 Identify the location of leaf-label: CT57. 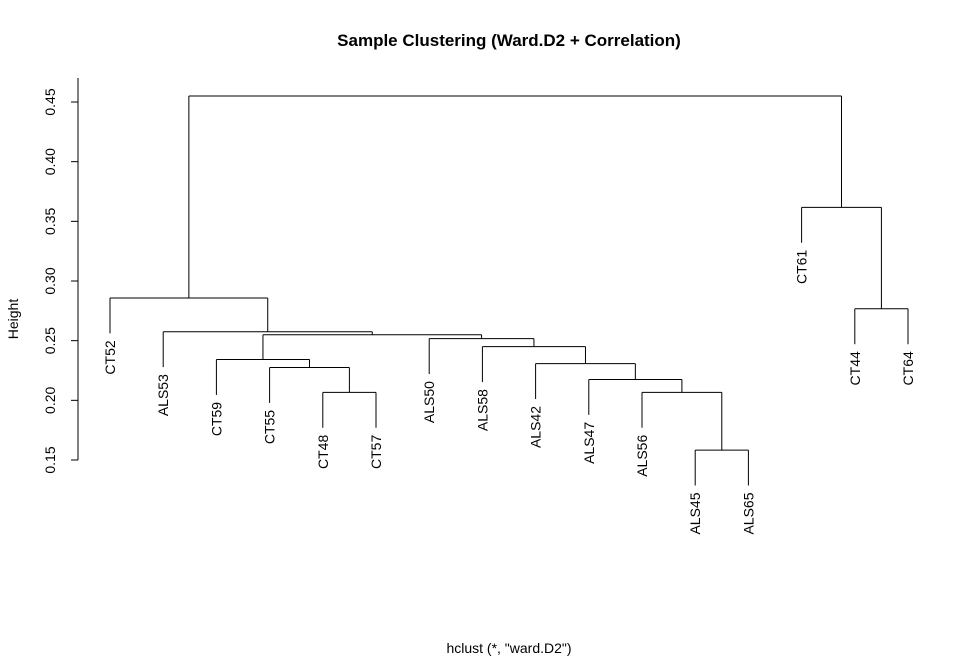
(376, 452).